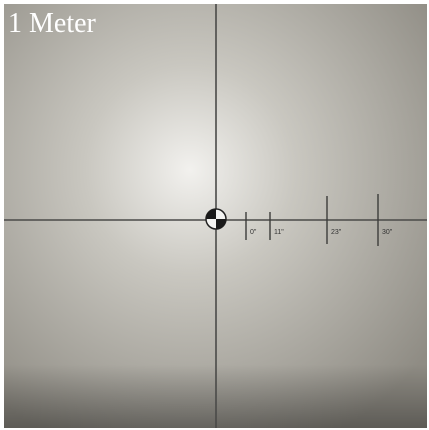 The image size is (429, 430). Describe the element at coordinates (52, 23) in the screenshot. I see `caption: 1 Meter` at that location.